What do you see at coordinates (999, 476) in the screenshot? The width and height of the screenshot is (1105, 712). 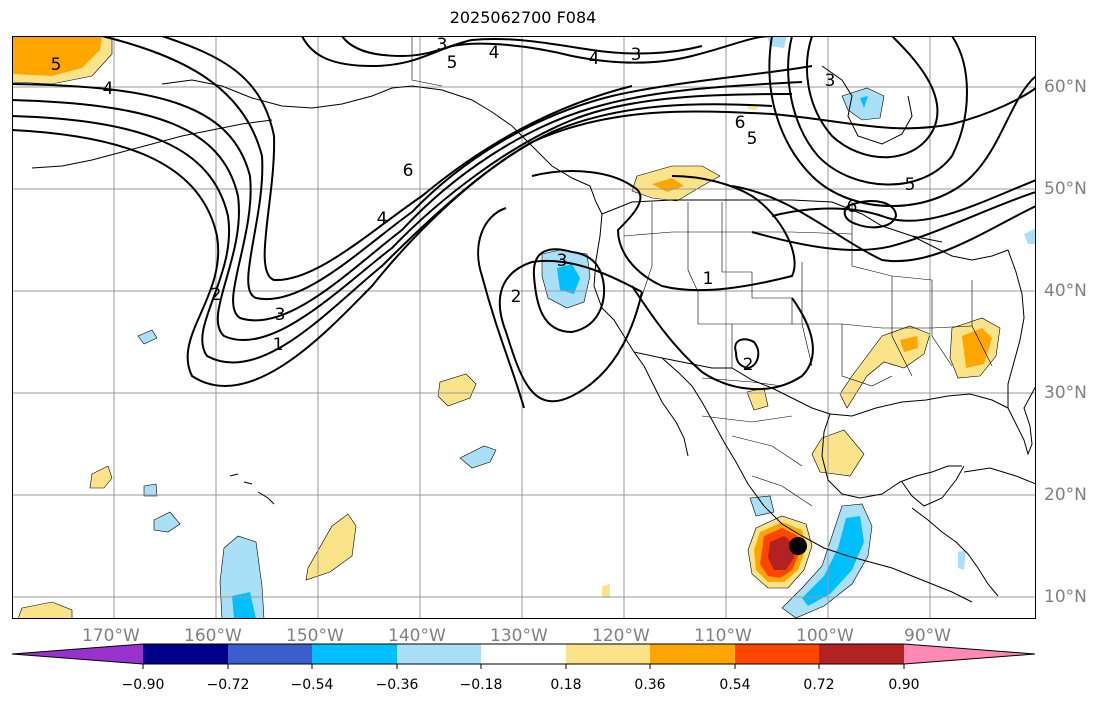 I see `cuba` at bounding box center [999, 476].